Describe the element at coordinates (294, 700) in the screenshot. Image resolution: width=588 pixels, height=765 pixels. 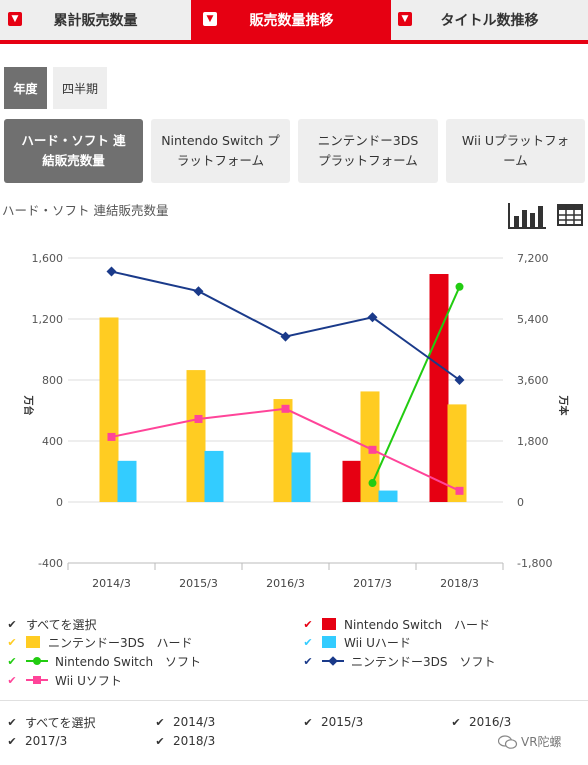
I see `divider` at that location.